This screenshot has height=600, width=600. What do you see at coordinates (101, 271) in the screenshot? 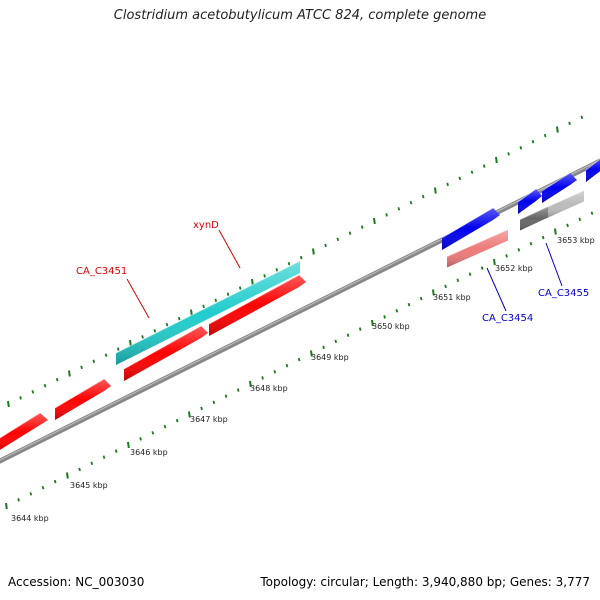
I see `svg-text: CA_C3451` at bounding box center [101, 271].